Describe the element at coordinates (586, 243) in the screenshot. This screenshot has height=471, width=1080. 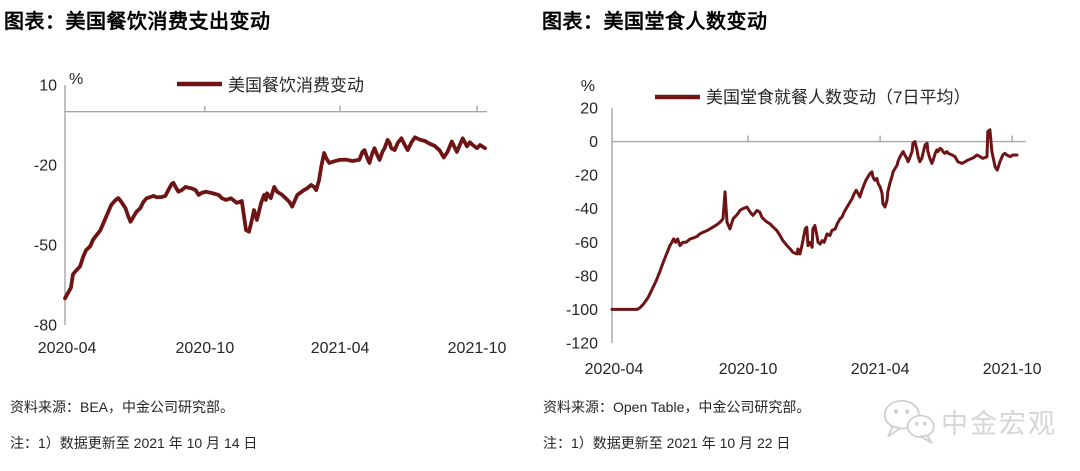
I see `y-tick-label: -60` at that location.